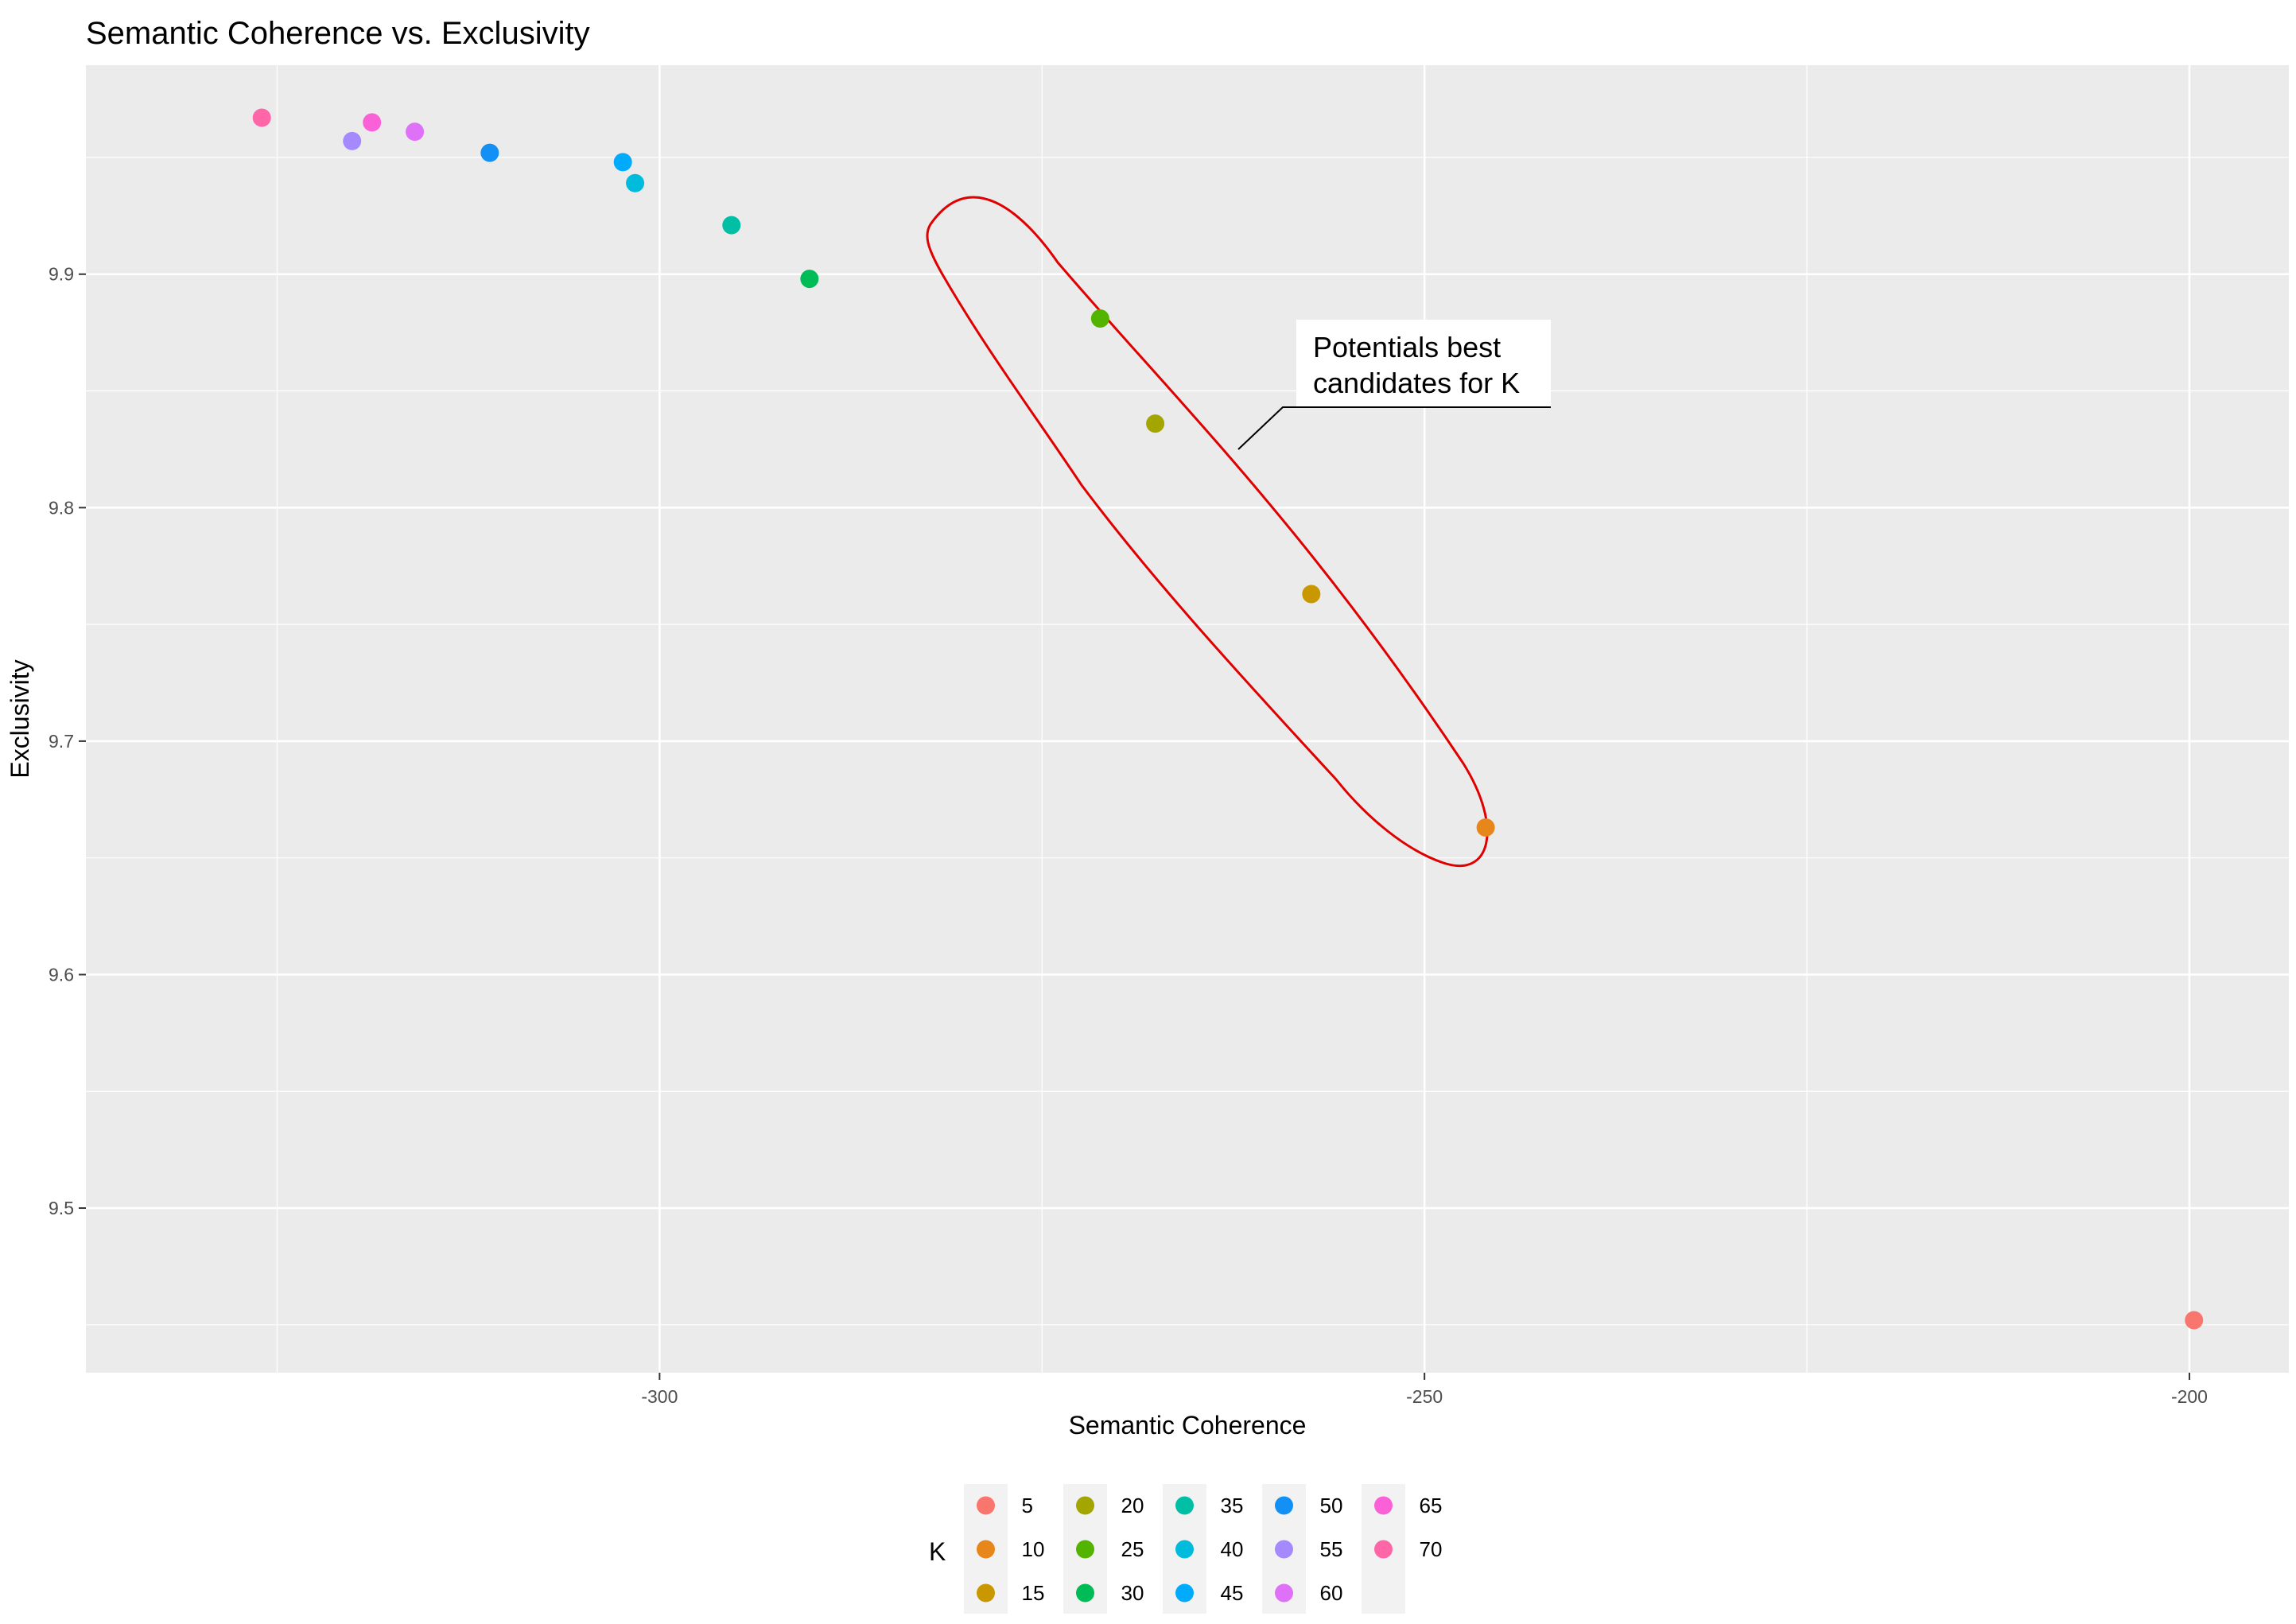 The height and width of the screenshot is (1624, 2296). I want to click on legend-label-k30: 30, so click(1132, 1593).